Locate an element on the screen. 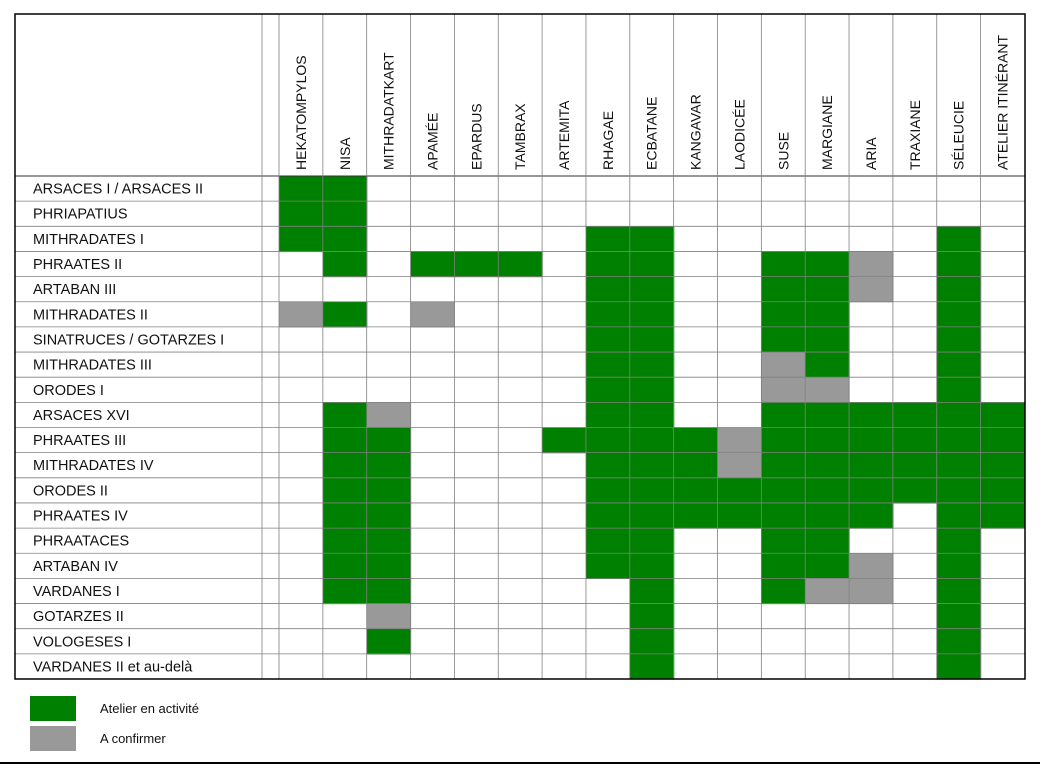 This screenshot has width=1040, height=765. row-label: VOLOGESES I is located at coordinates (82, 642).